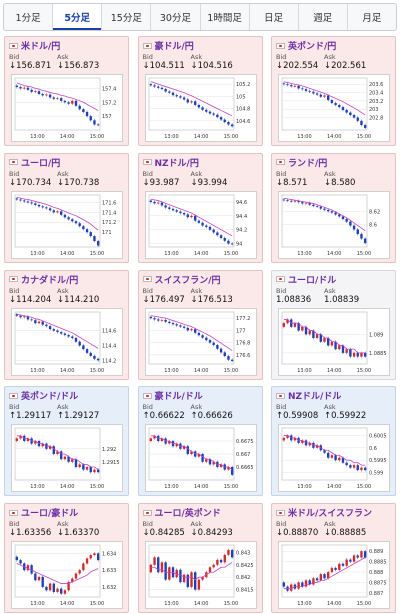 This screenshot has height=614, width=400. I want to click on pair-title: 豪ドル/ドル, so click(178, 397).